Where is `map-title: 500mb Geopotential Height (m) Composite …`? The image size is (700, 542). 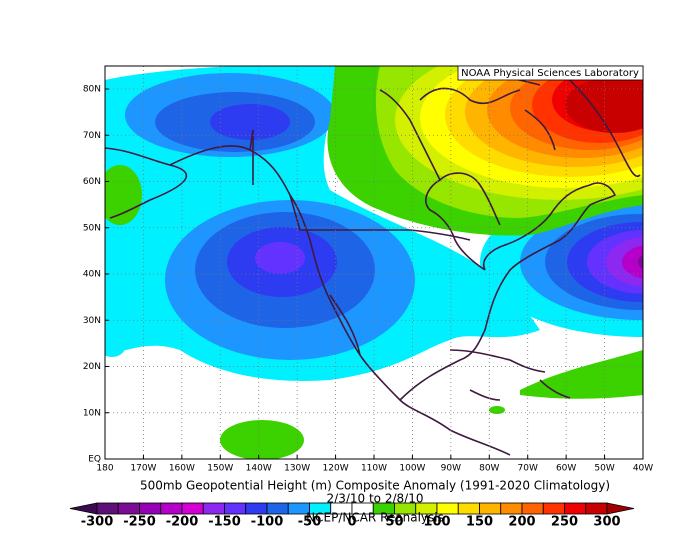 map-title: 500mb Geopotential Height (m) Composite … is located at coordinates (375, 486).